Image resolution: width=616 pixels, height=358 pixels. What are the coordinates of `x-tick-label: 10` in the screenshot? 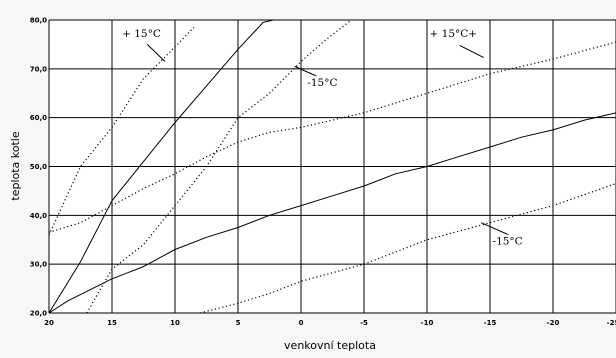 It's located at (175, 323).